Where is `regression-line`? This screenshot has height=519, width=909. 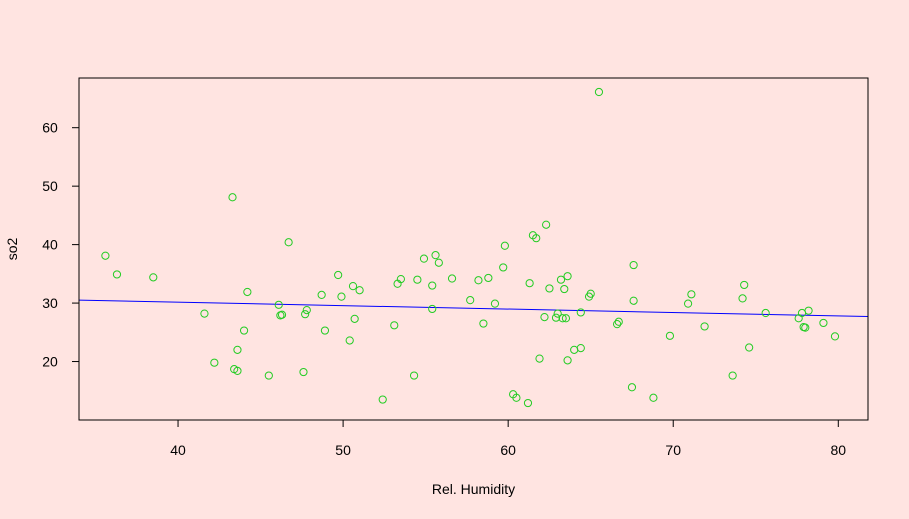
regression-line is located at coordinates (473, 308).